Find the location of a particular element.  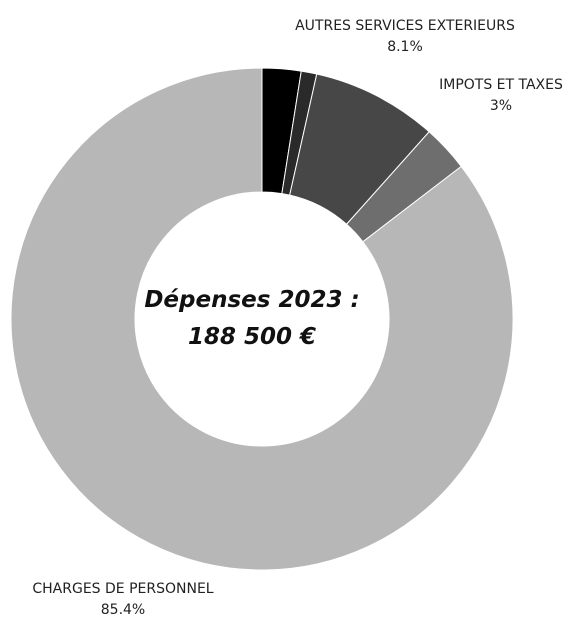

slice-label-autres-services: AUTRES SERVICES EXTERIEURS is located at coordinates (405, 26).